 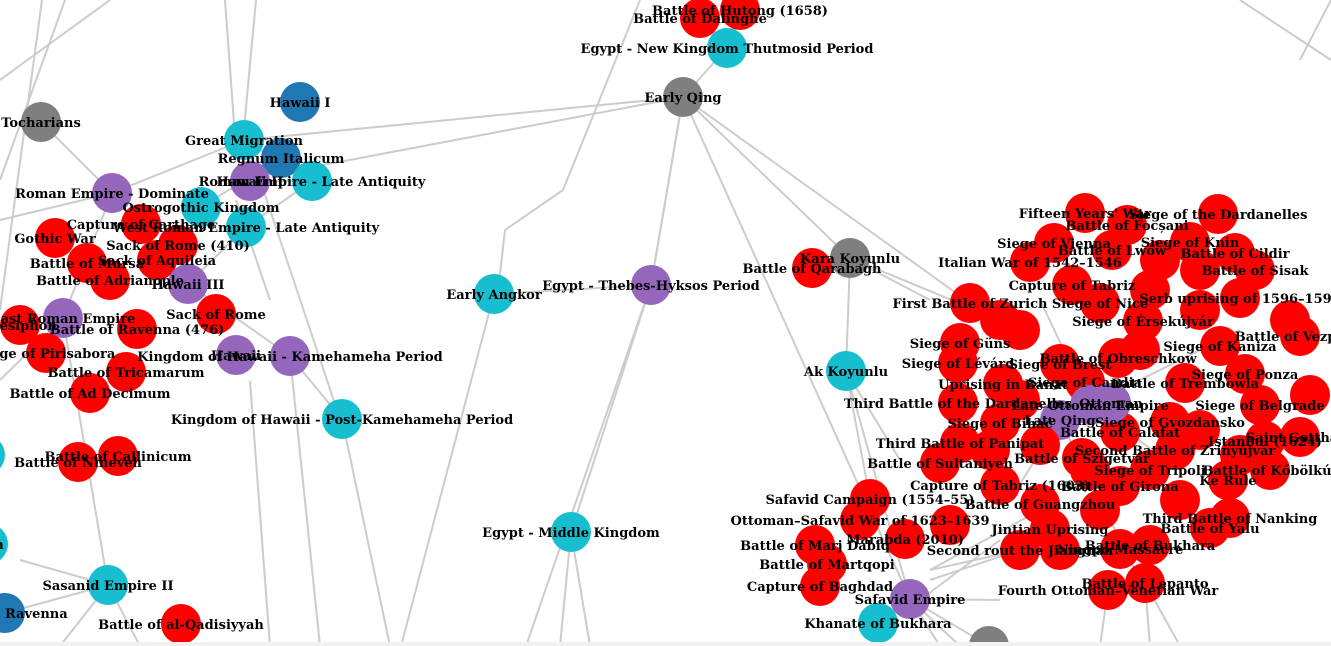 I want to click on node-label: Sack of Rome, so click(x=216, y=315).